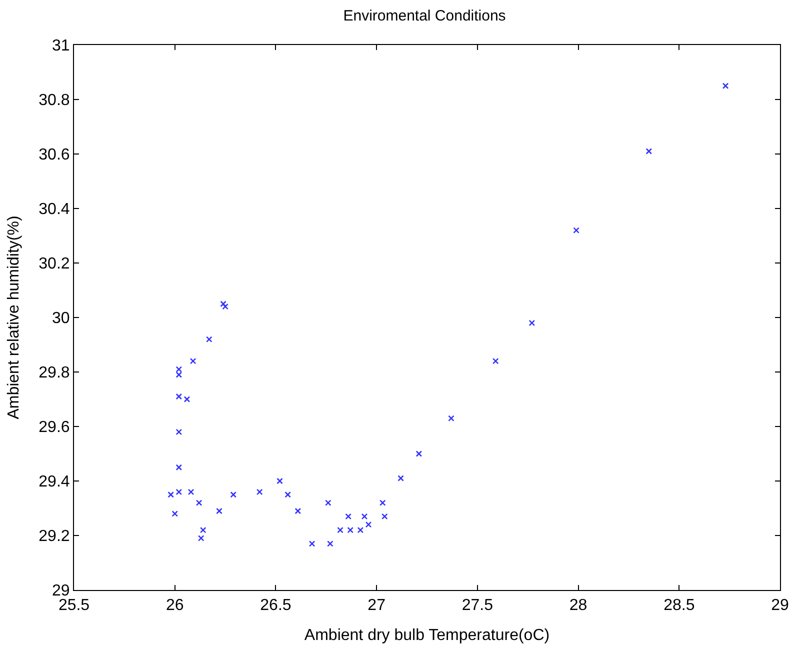  What do you see at coordinates (54, 155) in the screenshot?
I see `y-tick-label: 30.6` at bounding box center [54, 155].